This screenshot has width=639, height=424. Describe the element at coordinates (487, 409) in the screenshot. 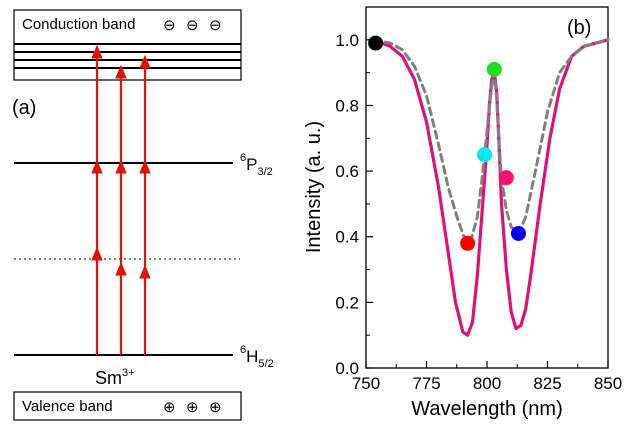

I see `x-axis-label: Wavelength (nm)` at that location.